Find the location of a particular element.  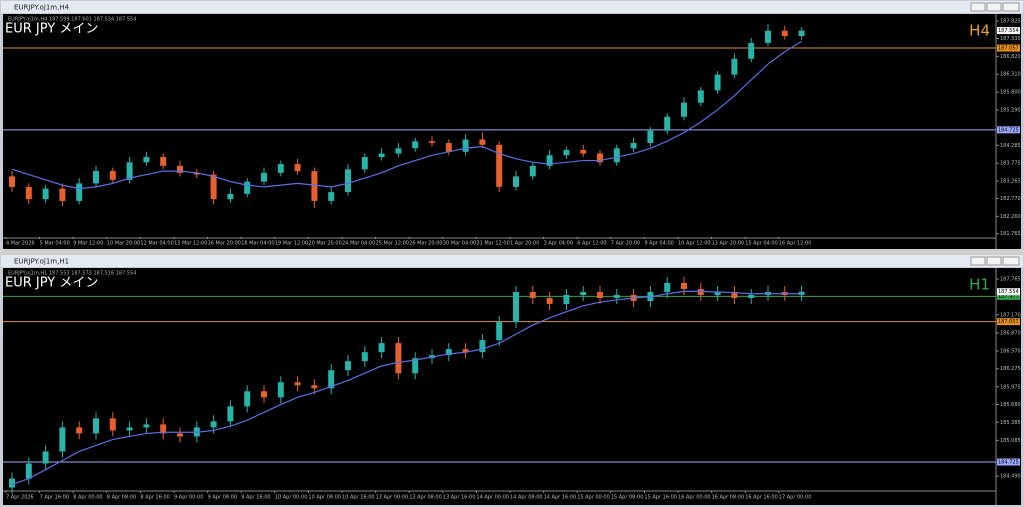

x-tick-label: 16 Apr 12:00 is located at coordinates (795, 244).